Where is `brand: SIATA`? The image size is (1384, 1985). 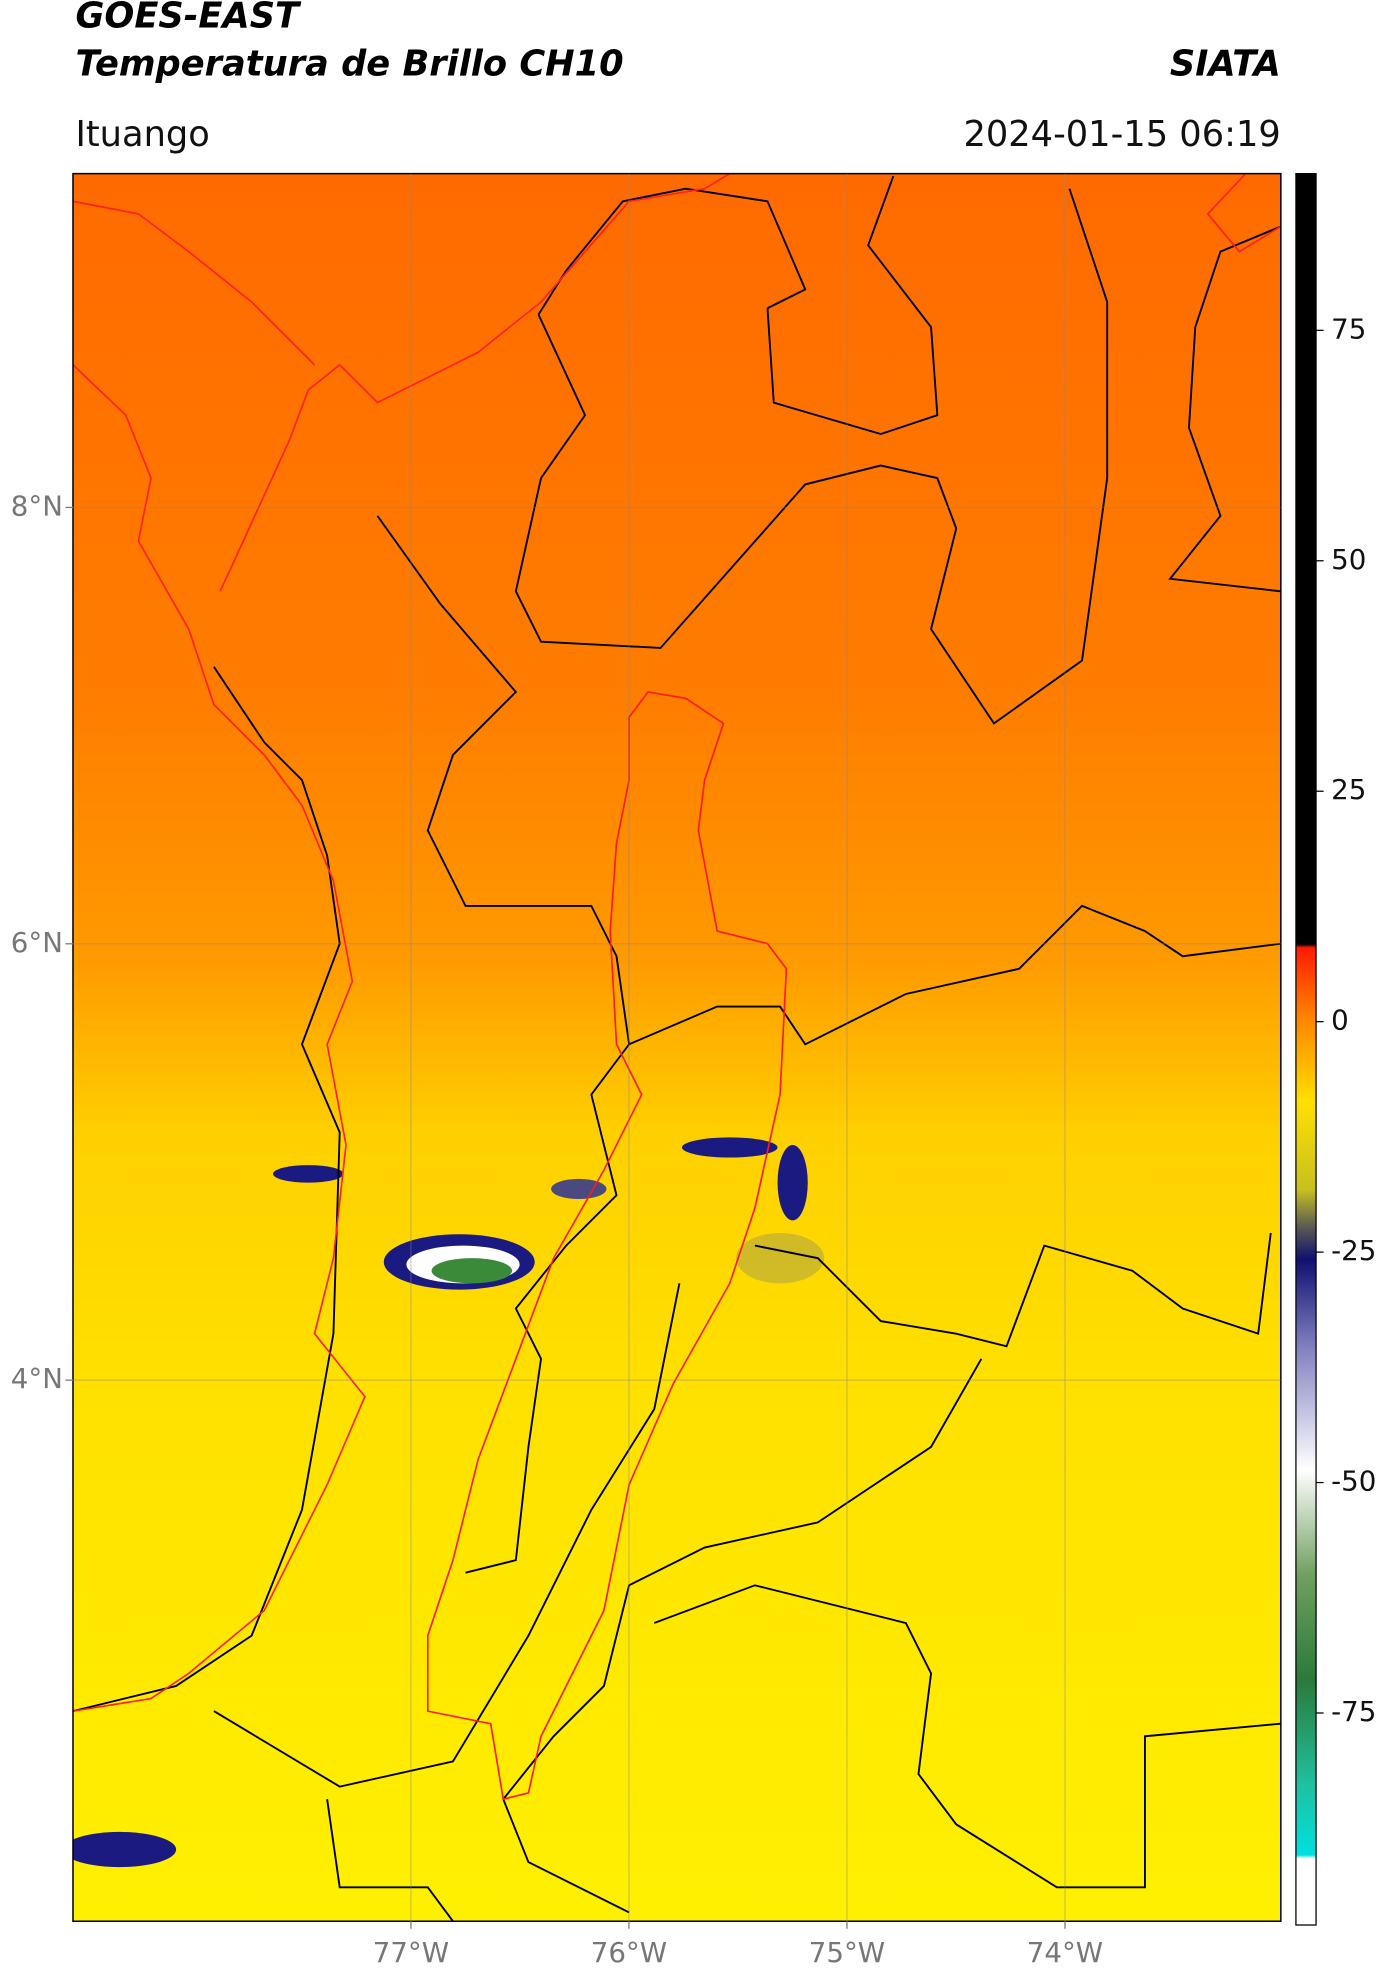 brand: SIATA is located at coordinates (1225, 63).